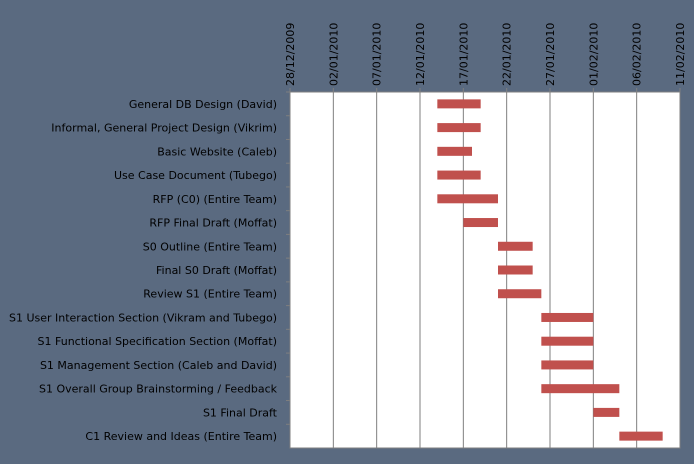  Describe the element at coordinates (158, 365) in the screenshot. I see `task-label: S1 Management Section (Caleb and David)` at that location.